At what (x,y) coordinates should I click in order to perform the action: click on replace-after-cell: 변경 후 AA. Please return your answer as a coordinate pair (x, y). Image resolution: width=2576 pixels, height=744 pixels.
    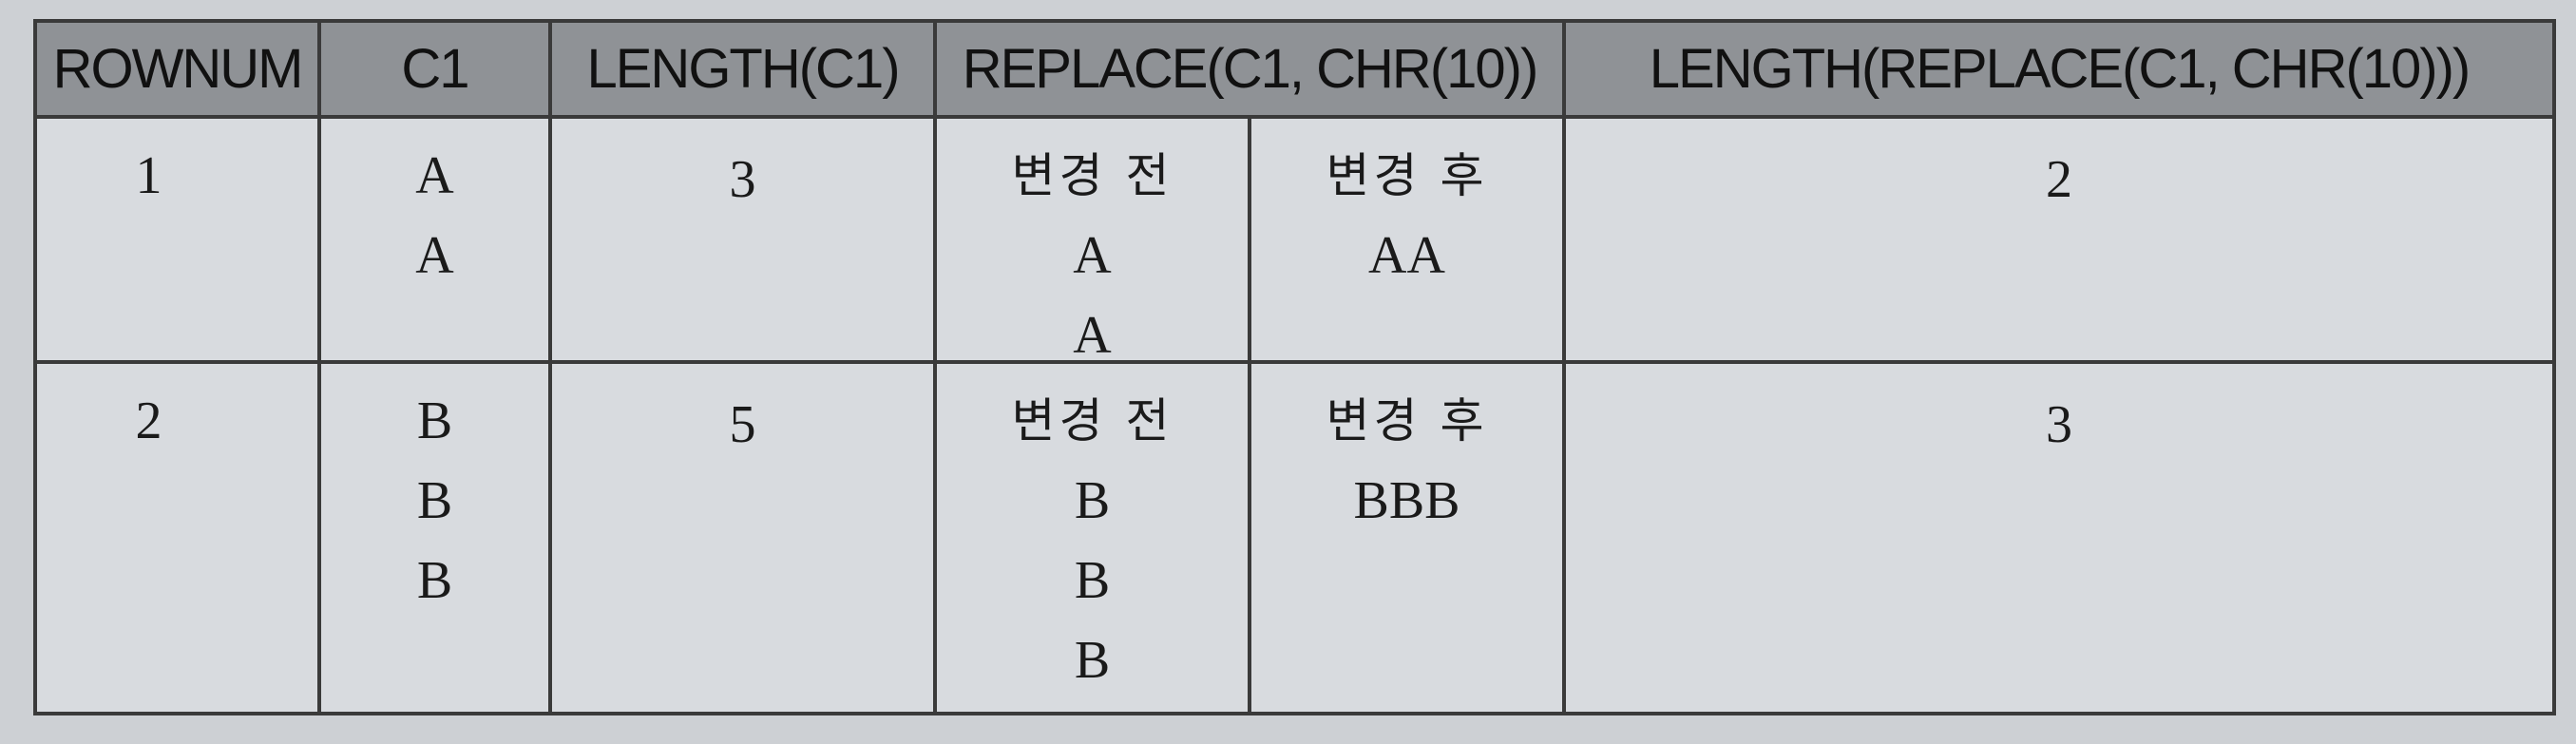
    Looking at the image, I should click on (1408, 242).